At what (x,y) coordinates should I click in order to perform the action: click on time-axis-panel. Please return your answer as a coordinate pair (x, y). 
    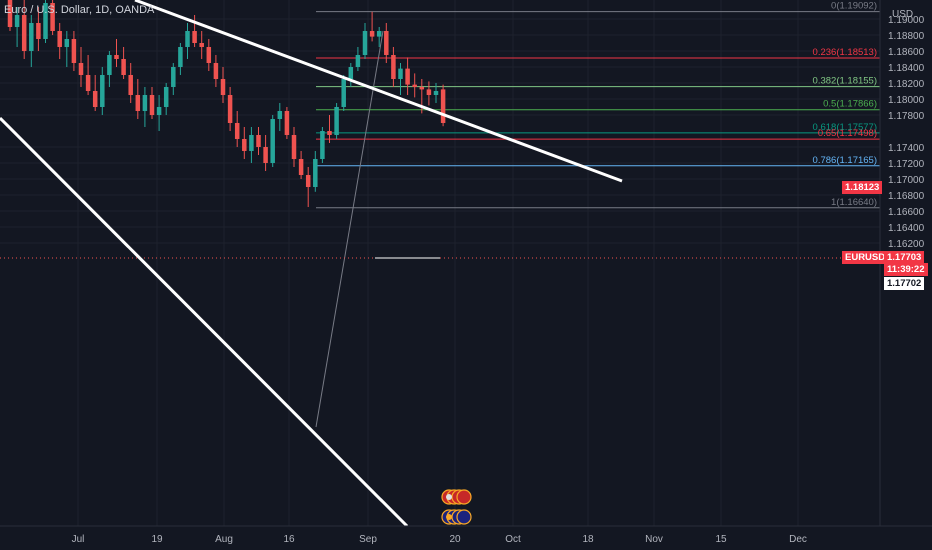
    Looking at the image, I should click on (466, 538).